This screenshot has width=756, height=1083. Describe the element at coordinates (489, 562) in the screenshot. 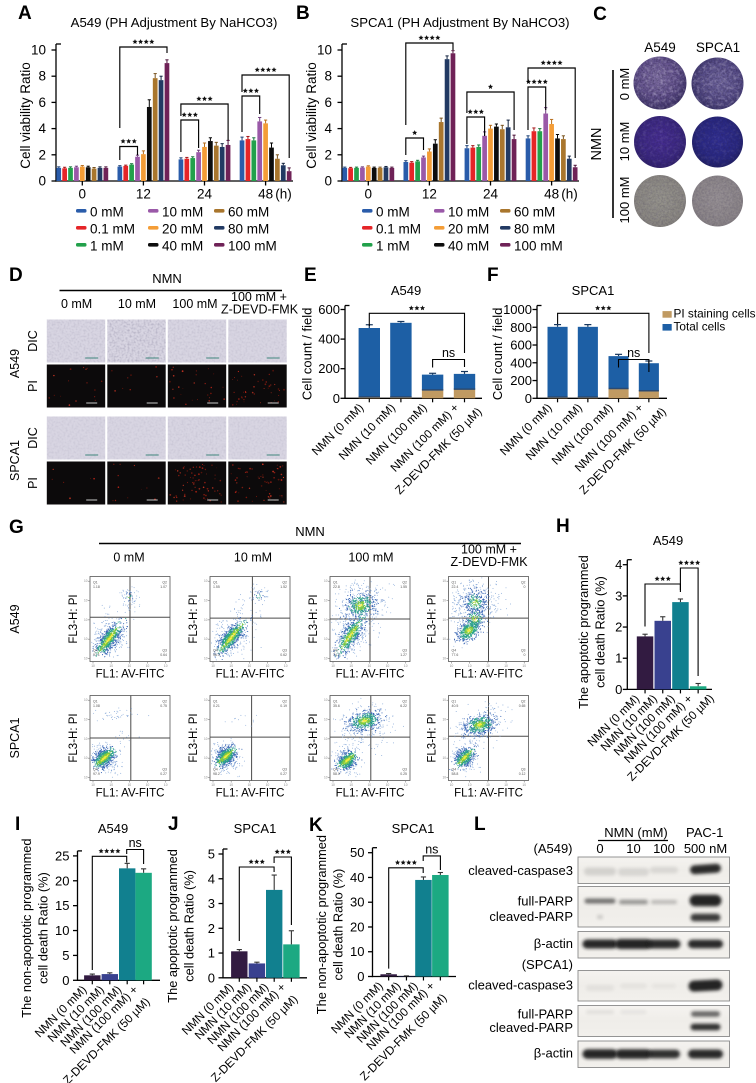

I see `svg-text: Z-DEVD-FMK` at that location.